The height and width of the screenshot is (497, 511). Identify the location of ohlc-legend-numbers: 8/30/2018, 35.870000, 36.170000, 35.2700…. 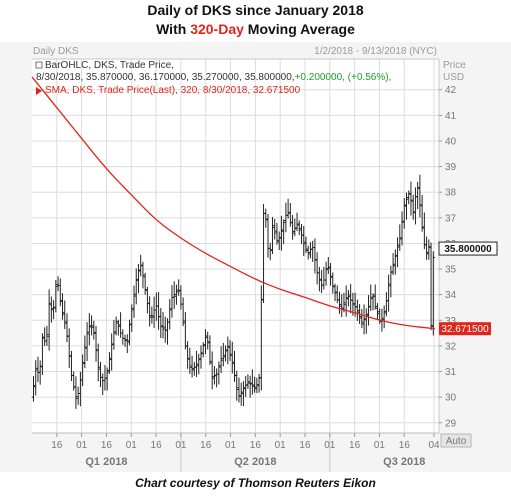
(165, 77).